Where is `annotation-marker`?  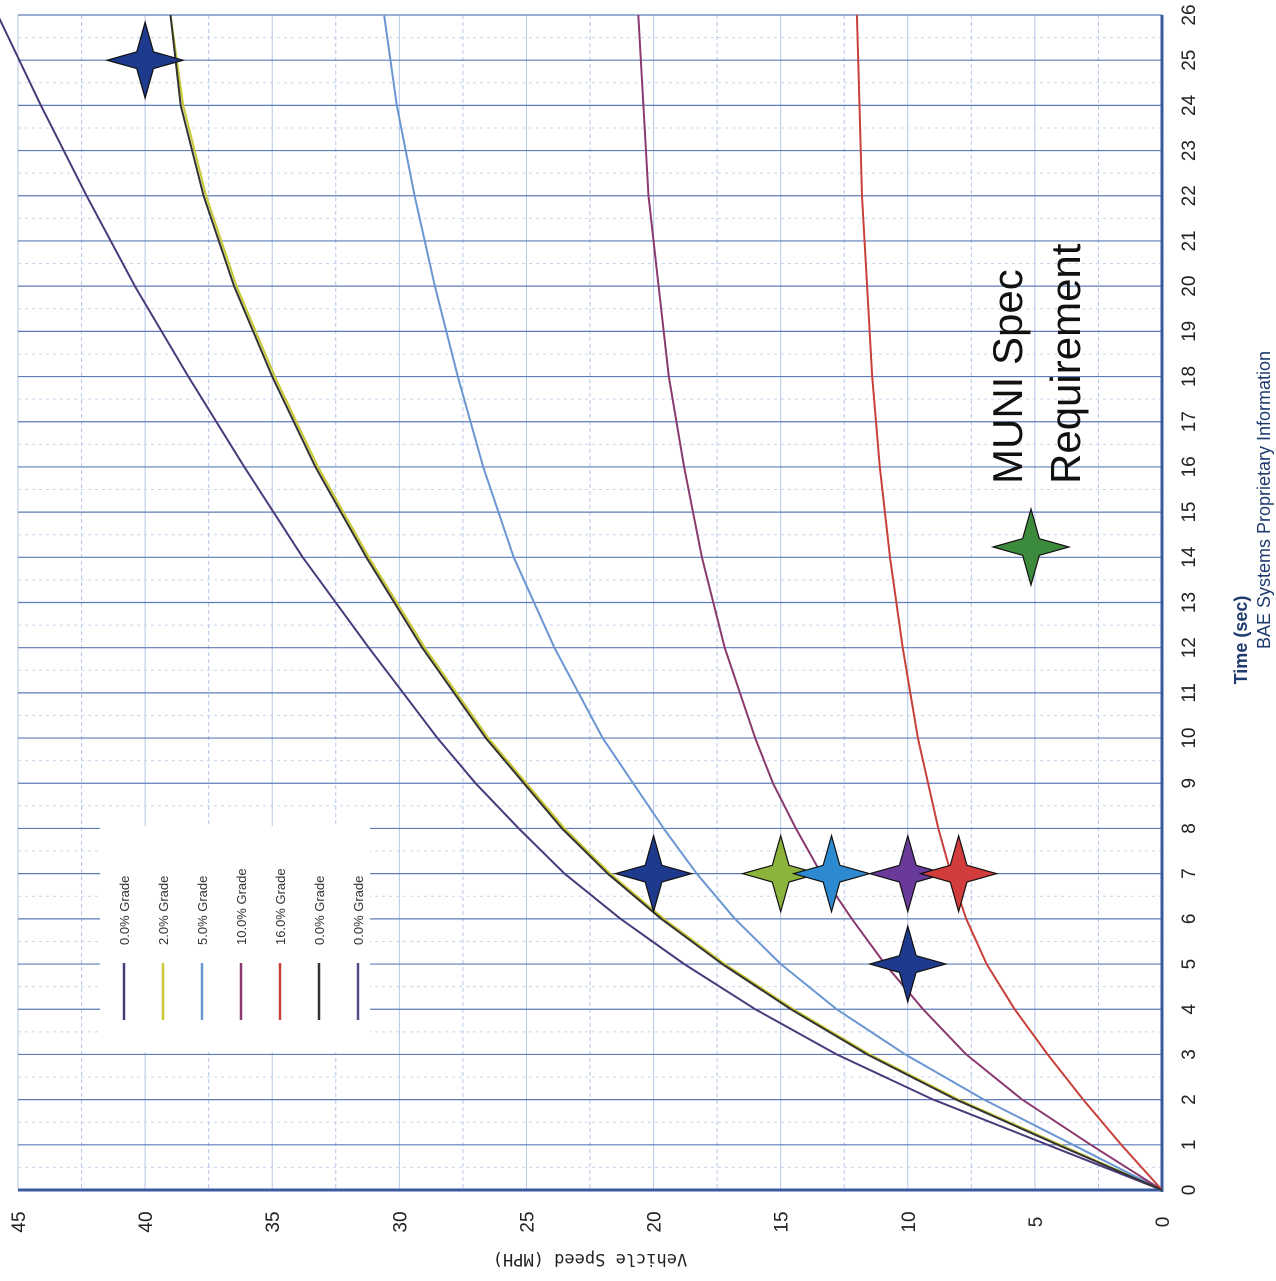
annotation-marker is located at coordinates (1031, 547).